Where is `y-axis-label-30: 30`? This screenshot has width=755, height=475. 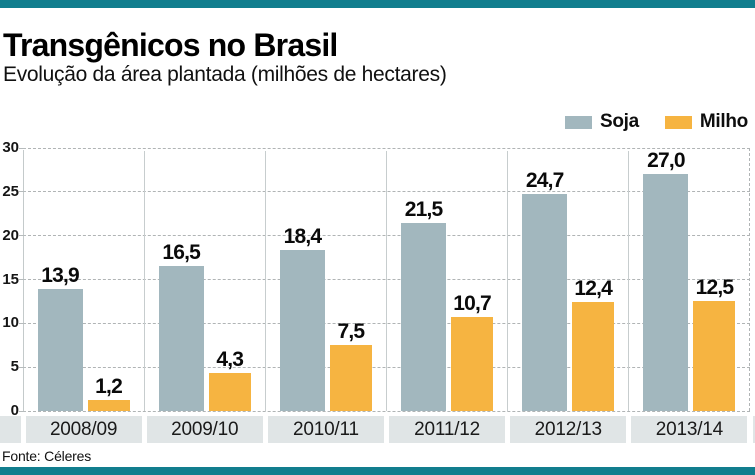
y-axis-label-30: 30 is located at coordinates (10, 147).